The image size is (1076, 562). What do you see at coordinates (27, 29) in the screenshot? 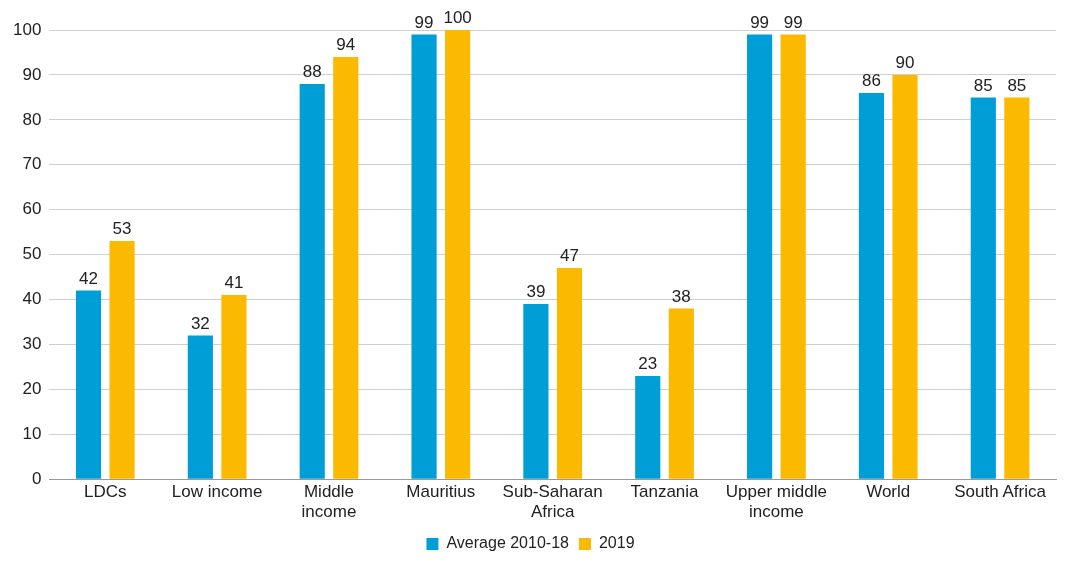
I see `y-tick-label: 100` at bounding box center [27, 29].